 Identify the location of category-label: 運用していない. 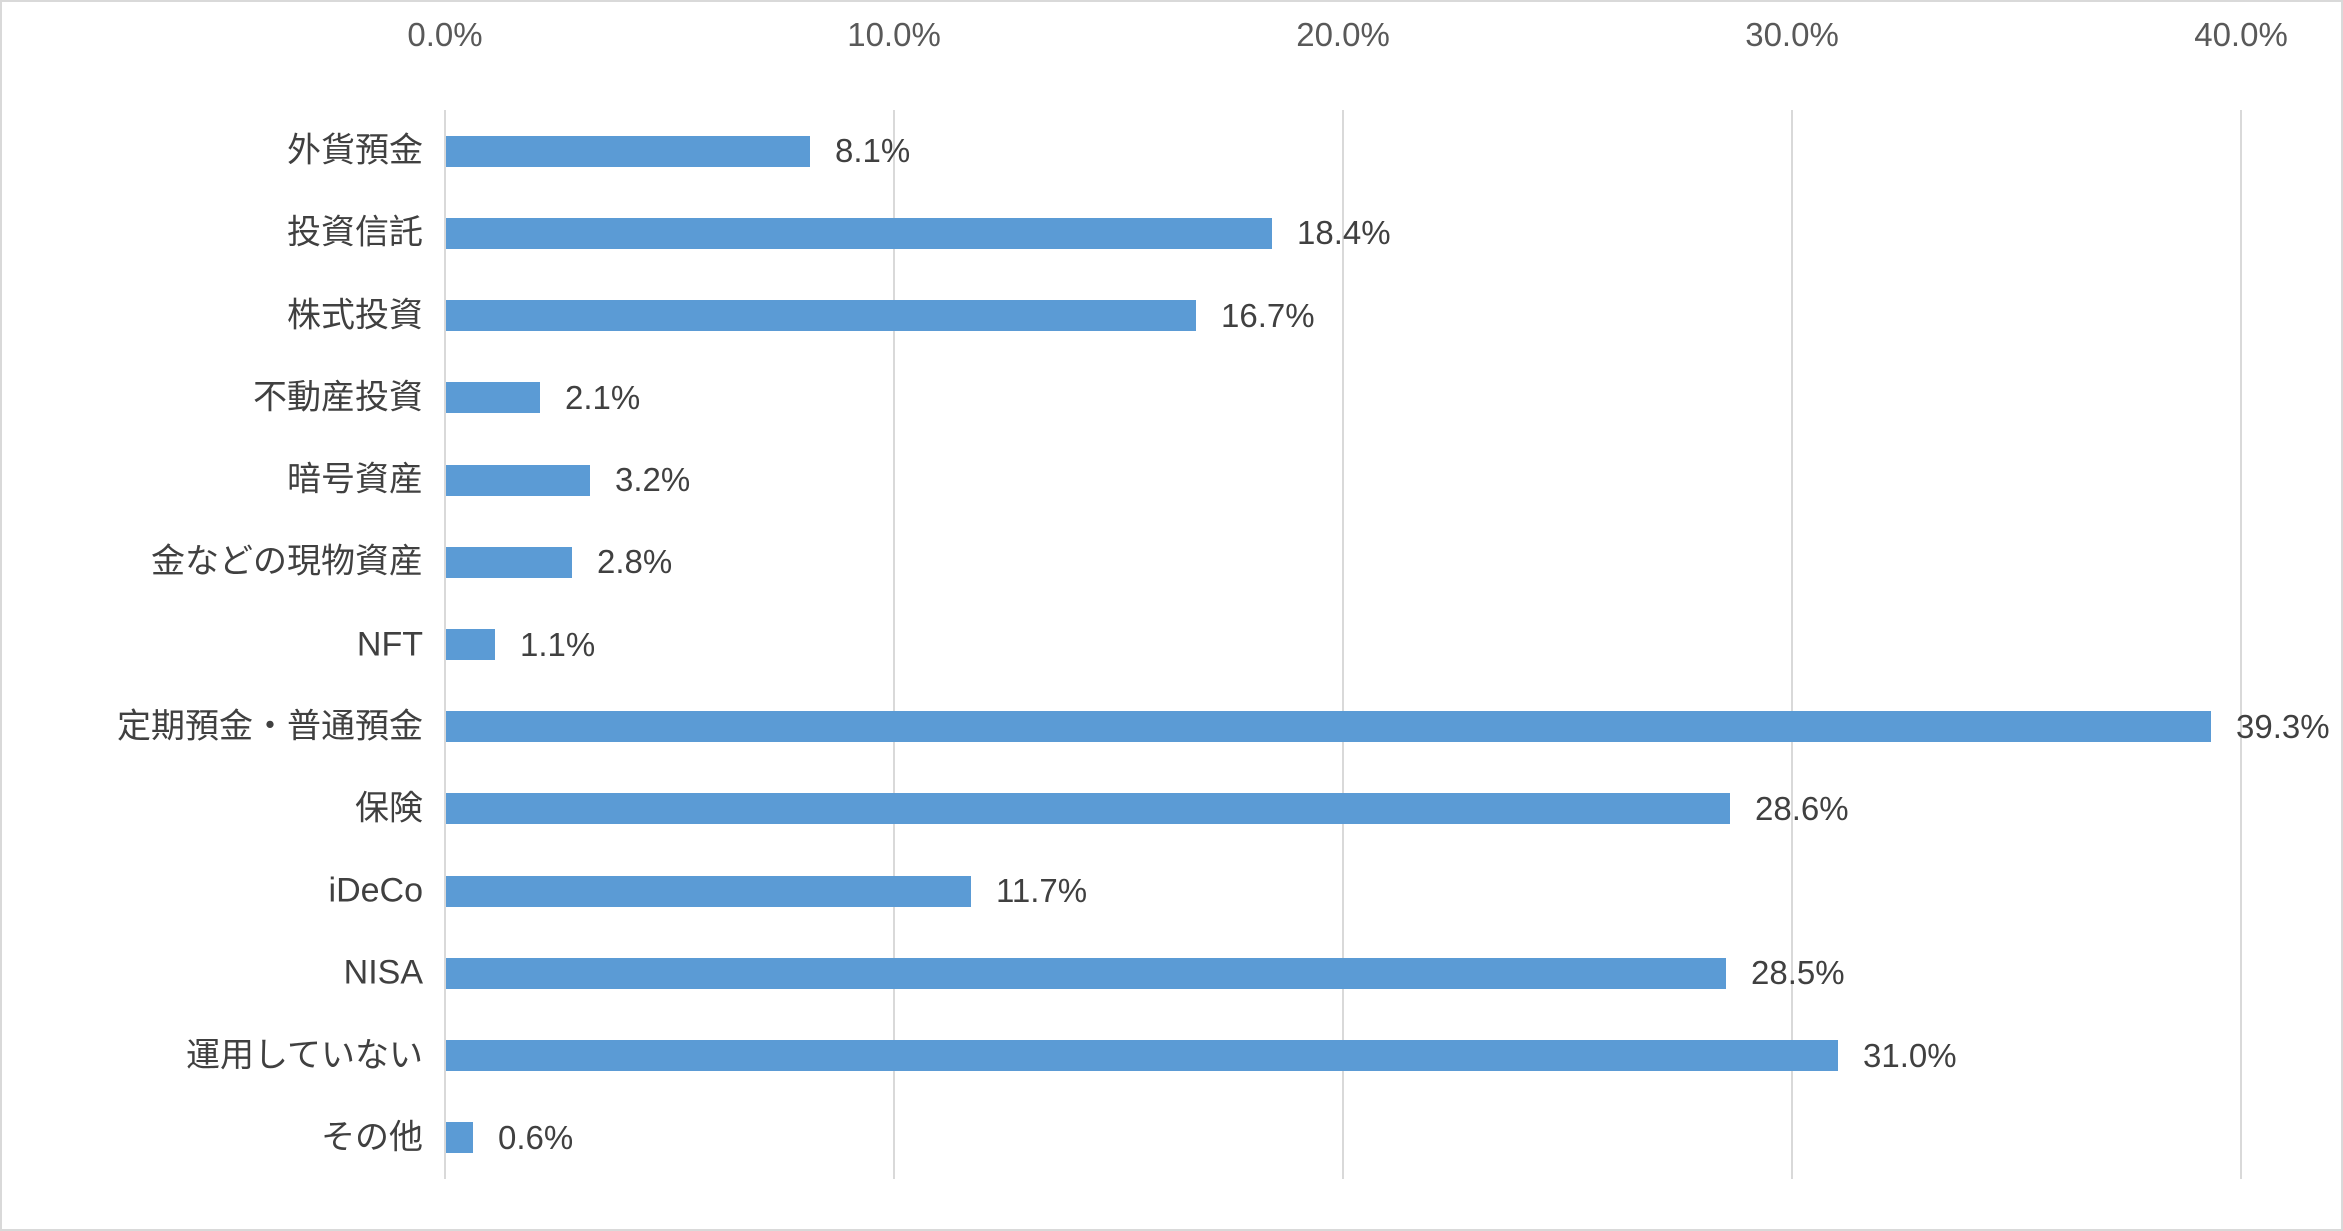
(304, 1054).